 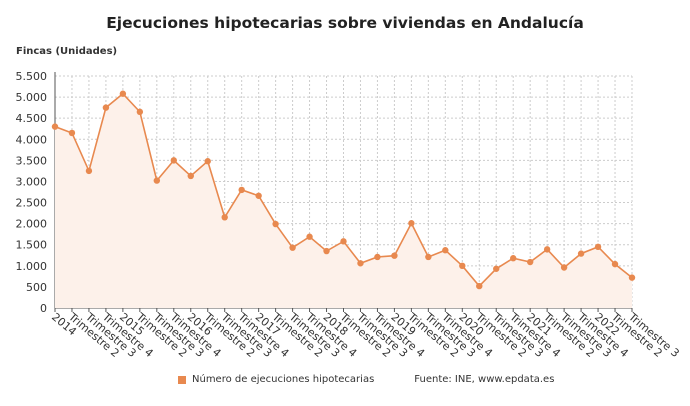 What do you see at coordinates (32, 76) in the screenshot?
I see `y-tick-label: 5.500` at bounding box center [32, 76].